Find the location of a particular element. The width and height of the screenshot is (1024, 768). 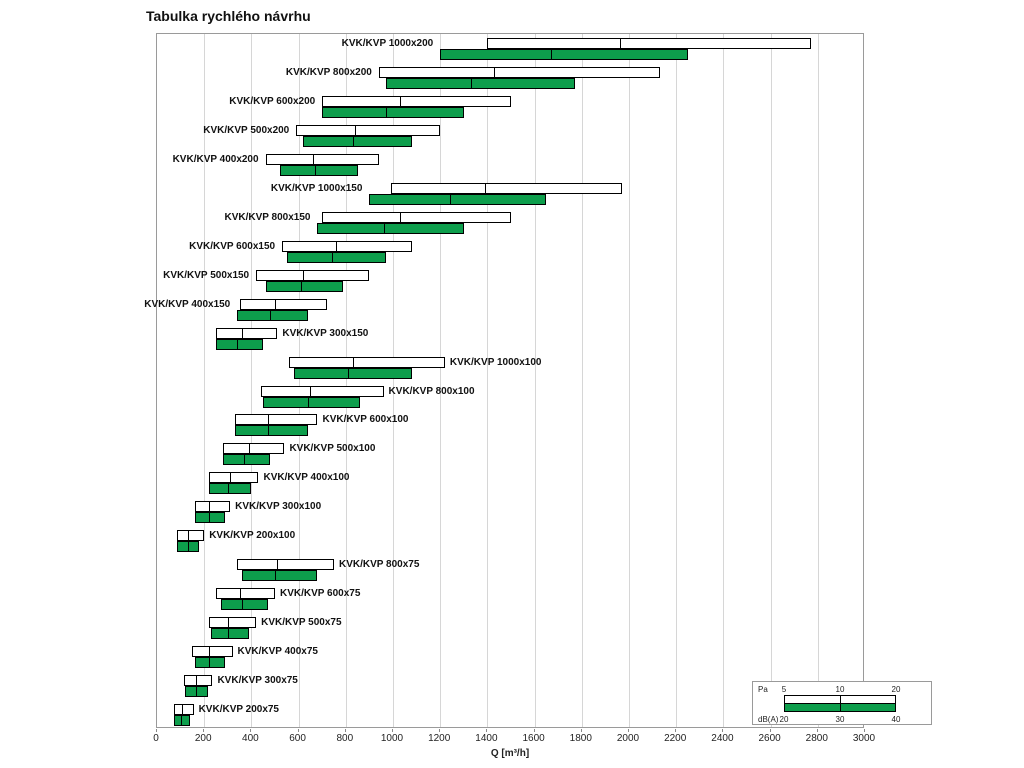

x-tick-label: 400 is located at coordinates (250, 738).